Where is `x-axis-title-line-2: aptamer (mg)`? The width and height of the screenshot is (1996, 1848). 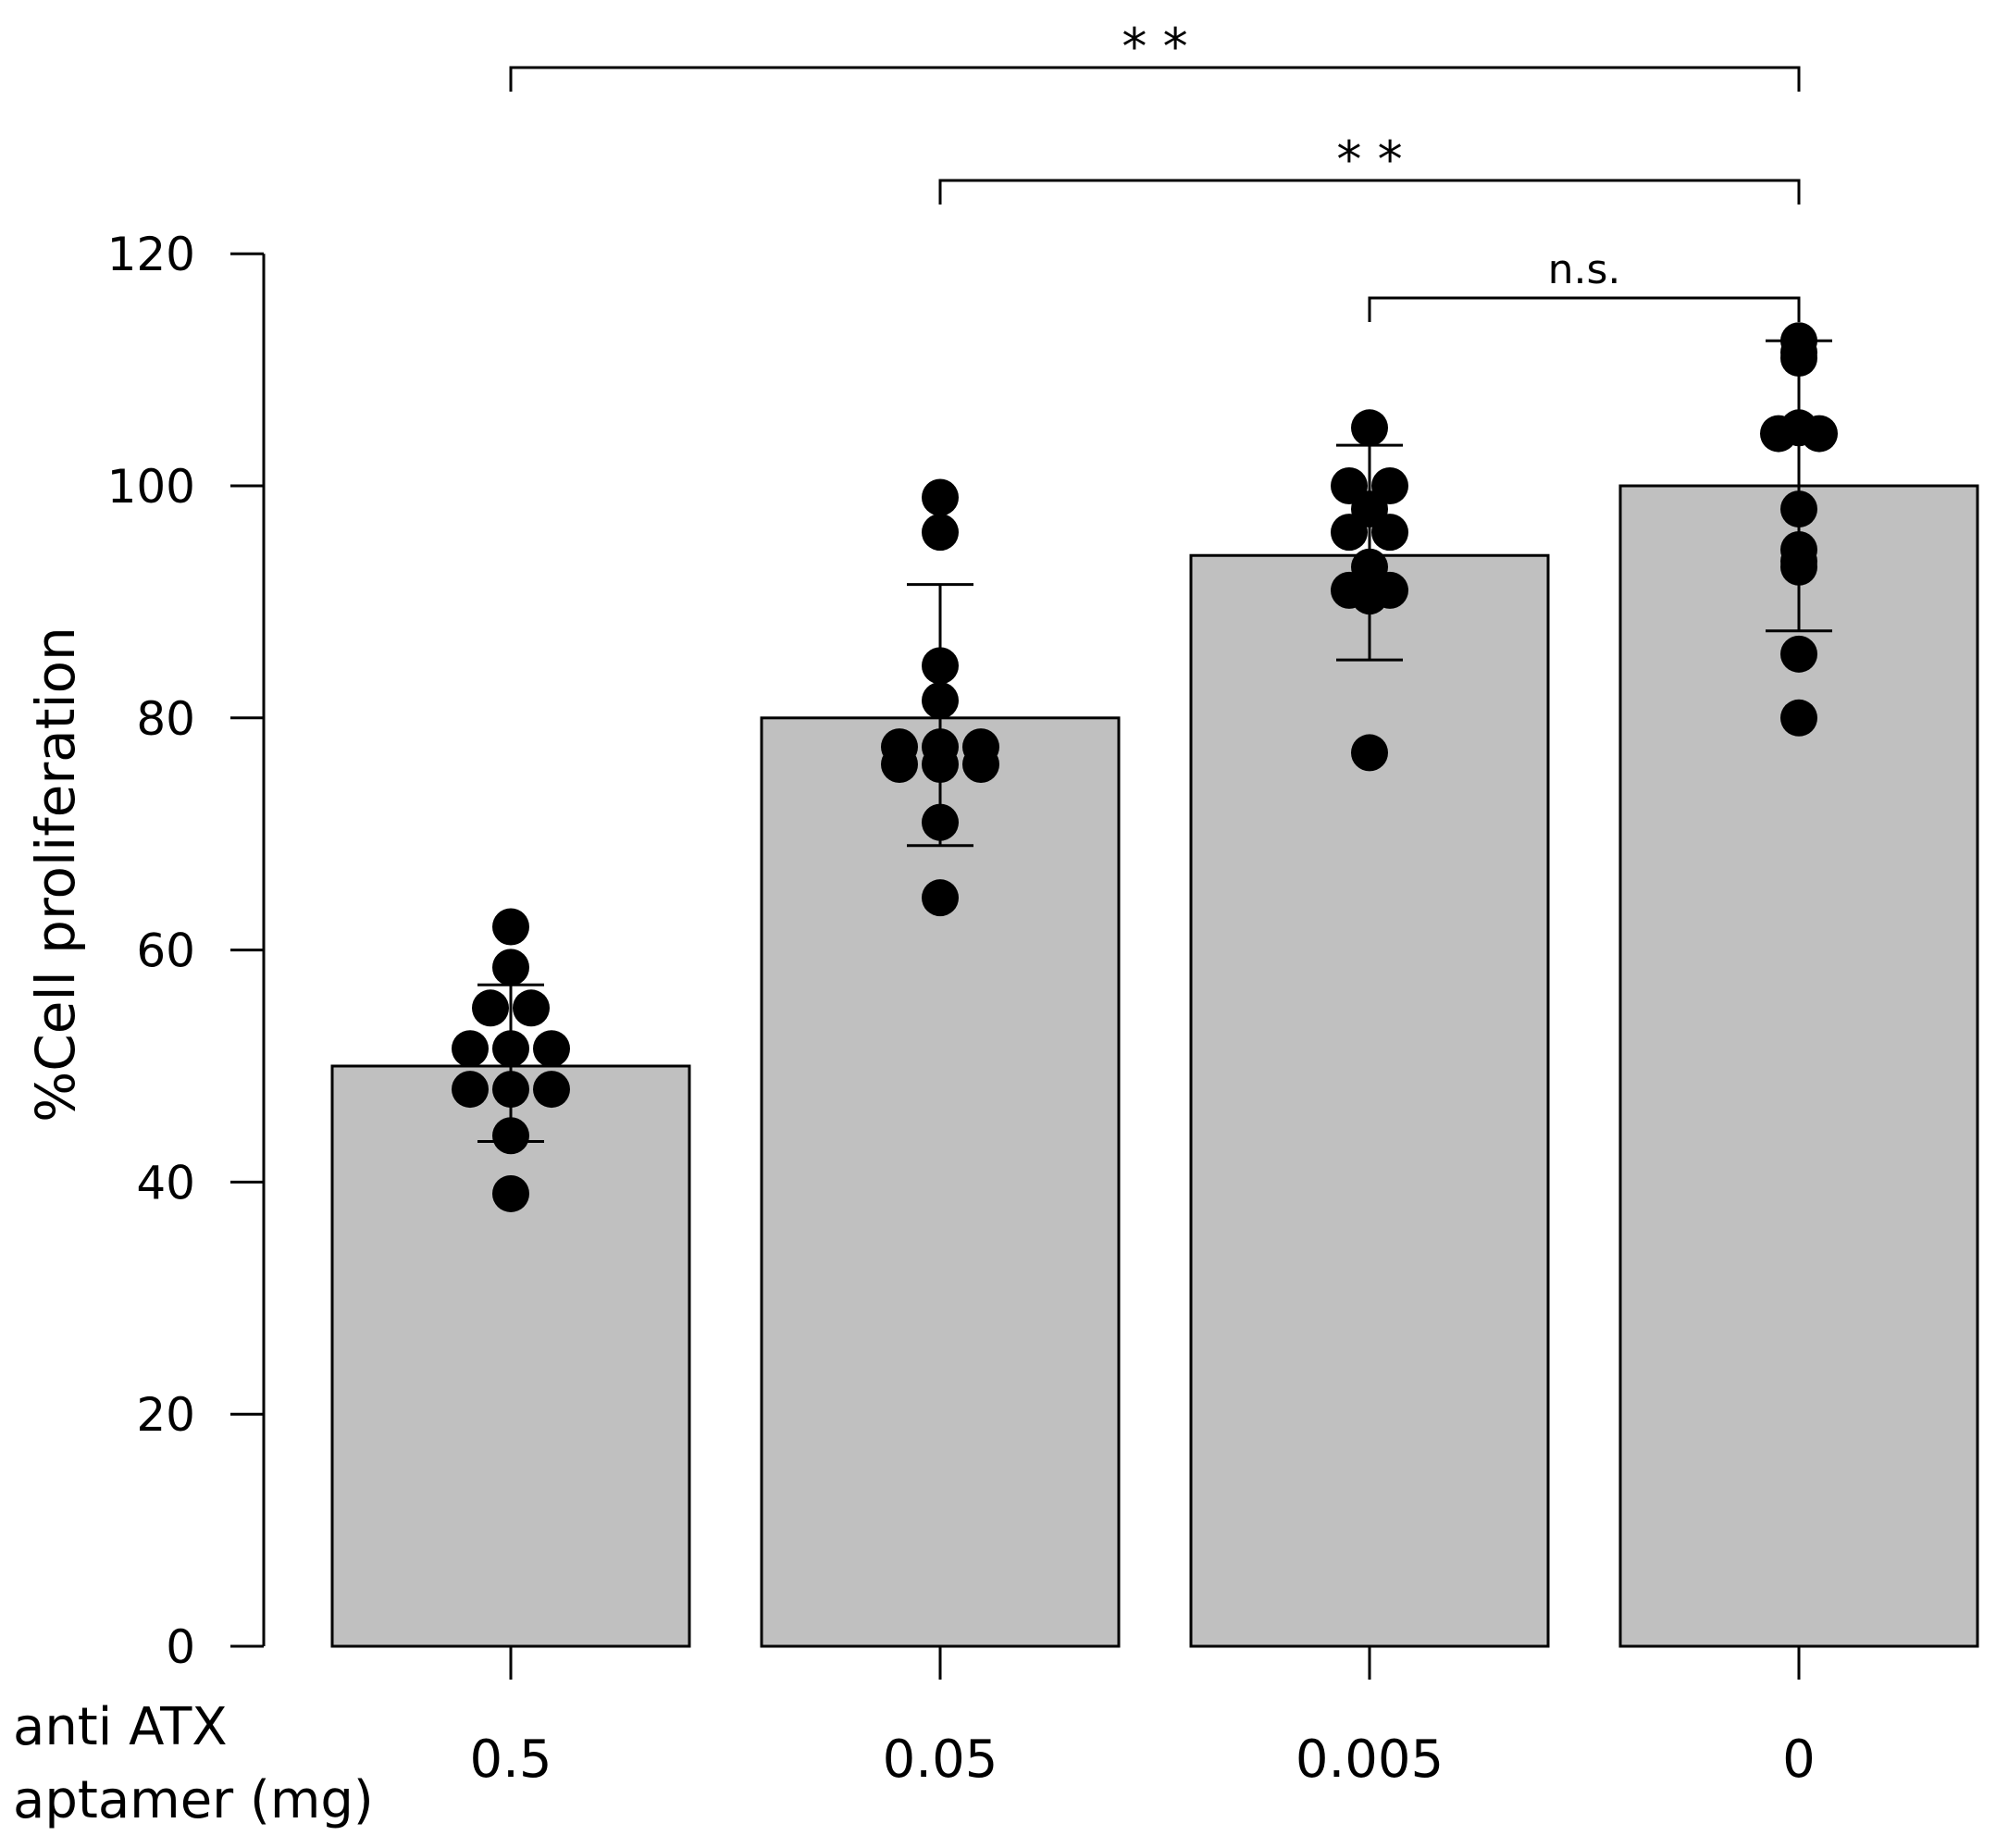 x-axis-title-line-2: aptamer (mg) is located at coordinates (193, 1800).